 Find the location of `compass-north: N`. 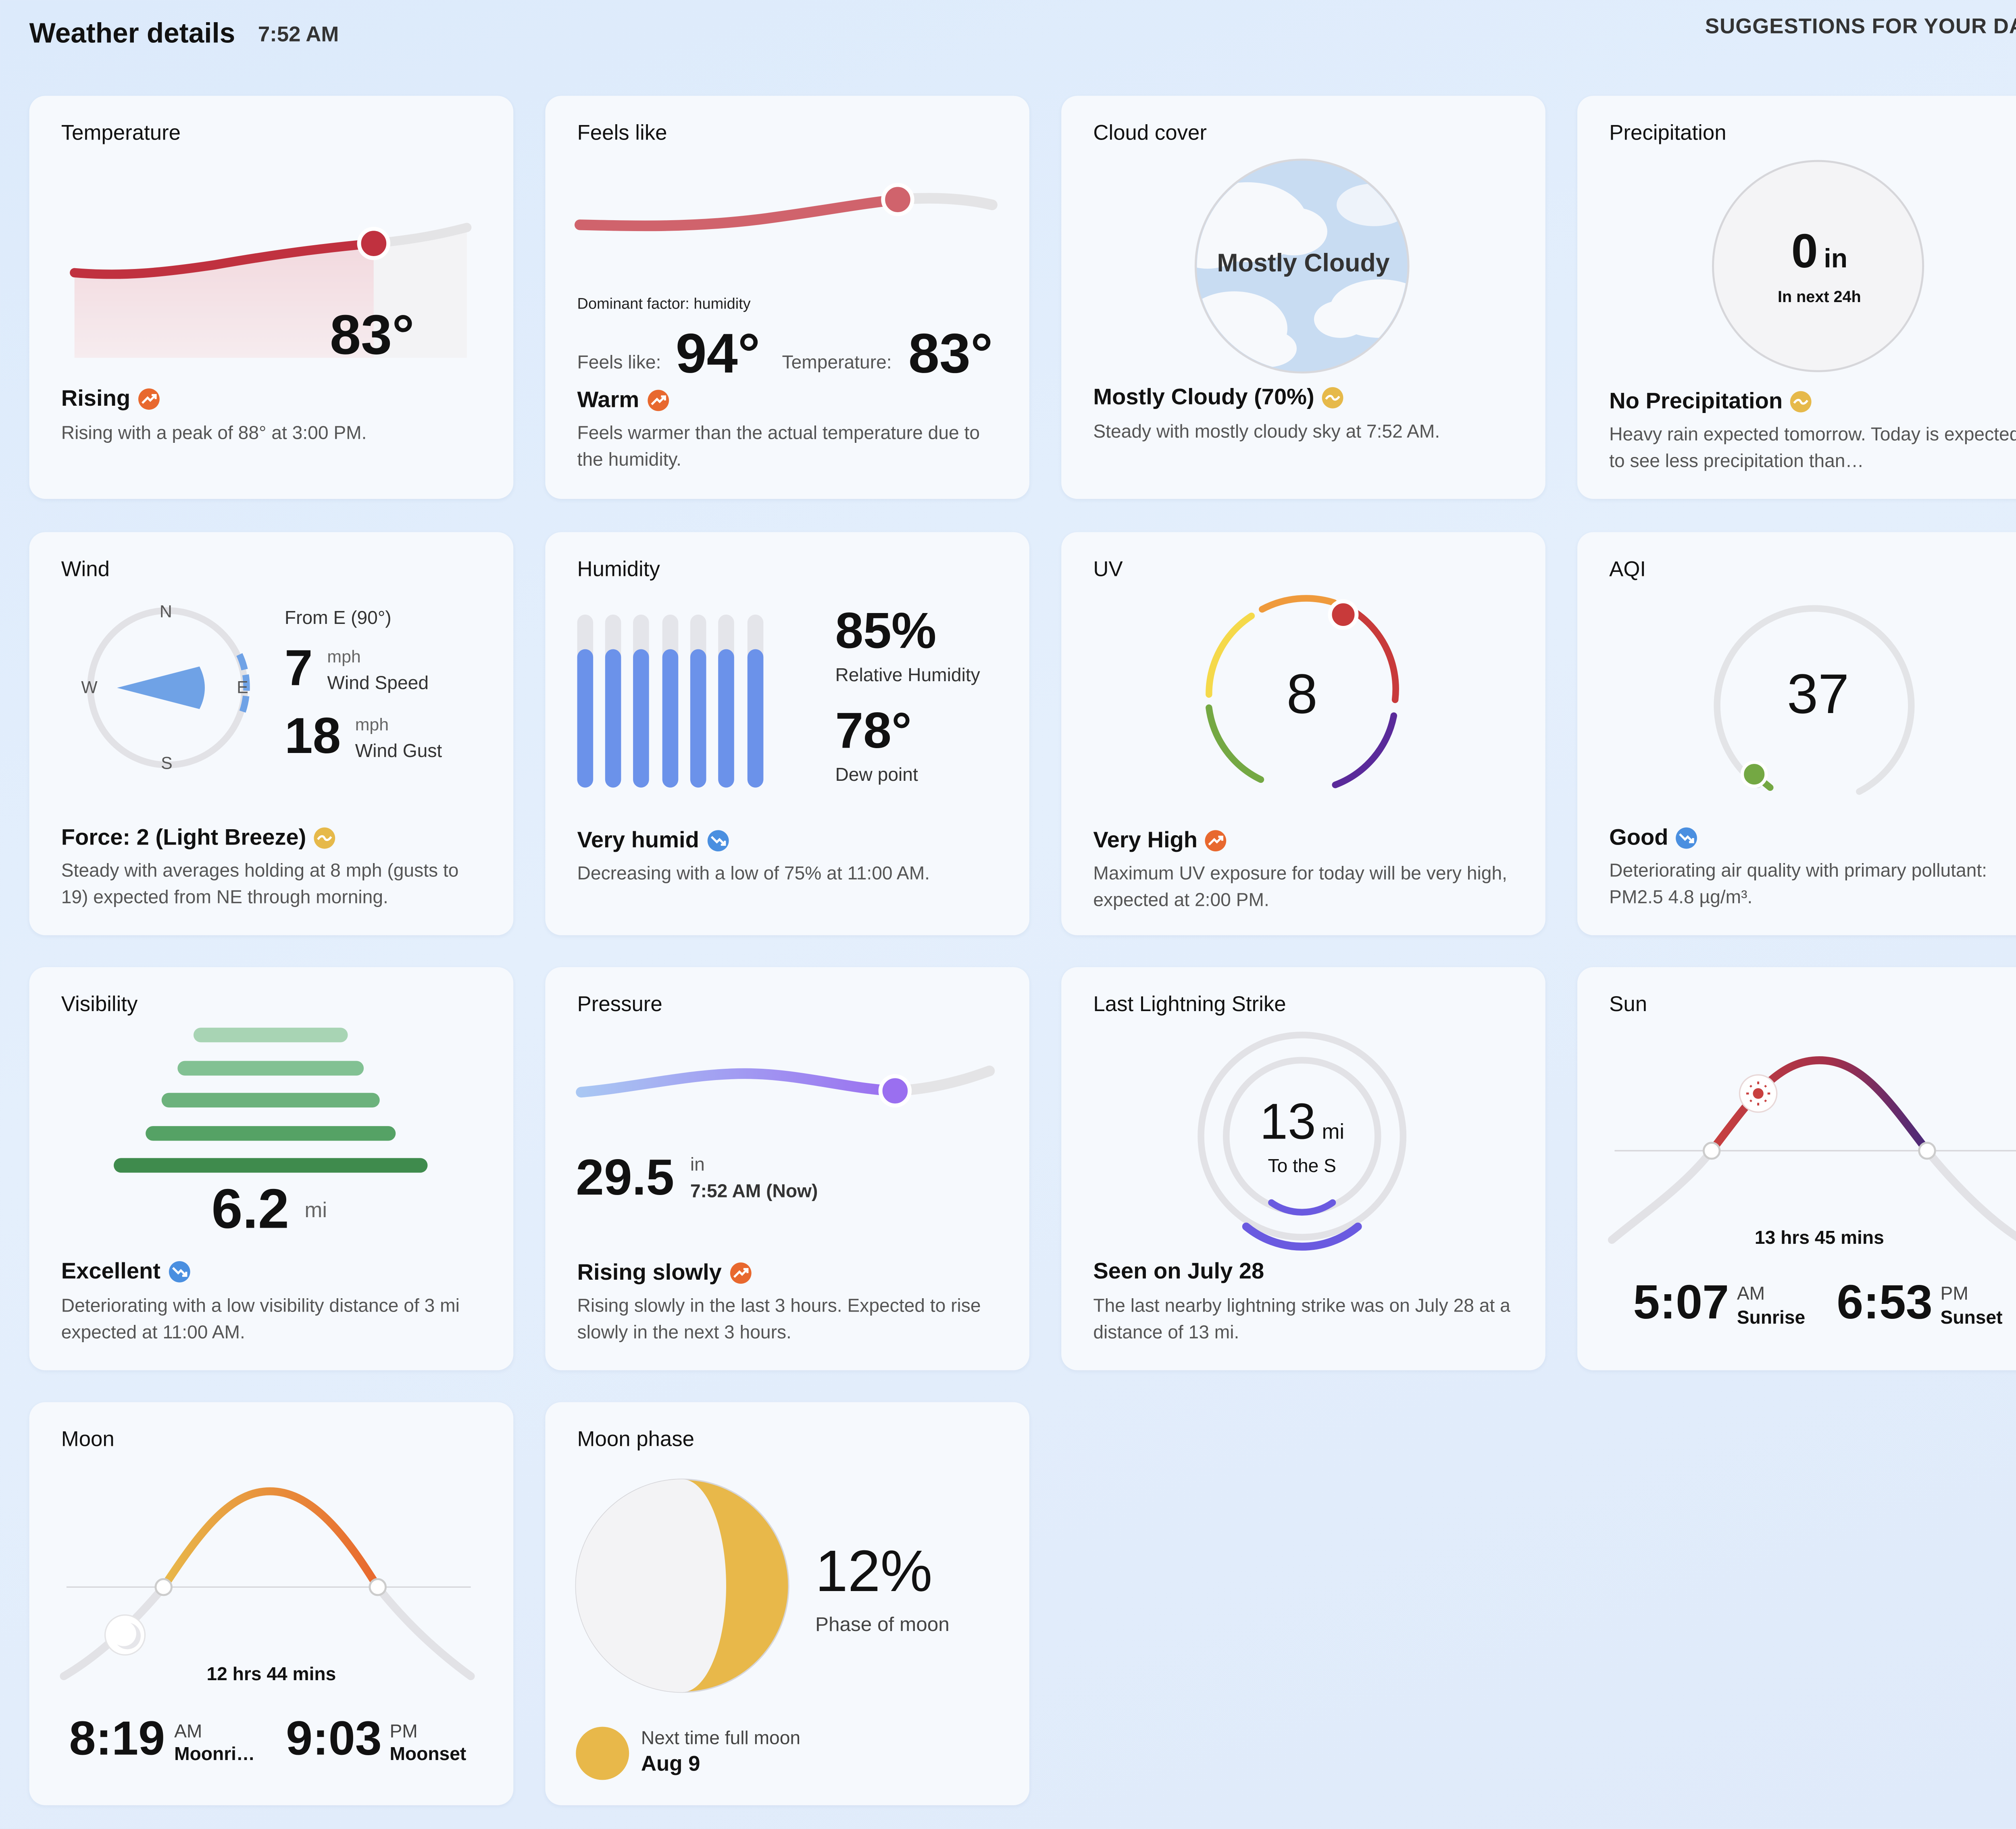

compass-north: N is located at coordinates (166, 611).